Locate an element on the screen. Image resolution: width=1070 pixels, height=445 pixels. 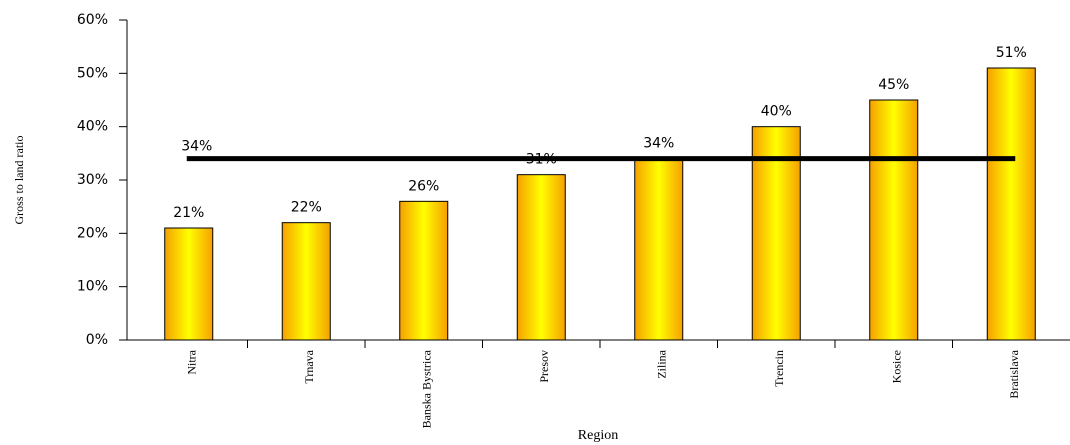
value-label: 26% is located at coordinates (423, 186).